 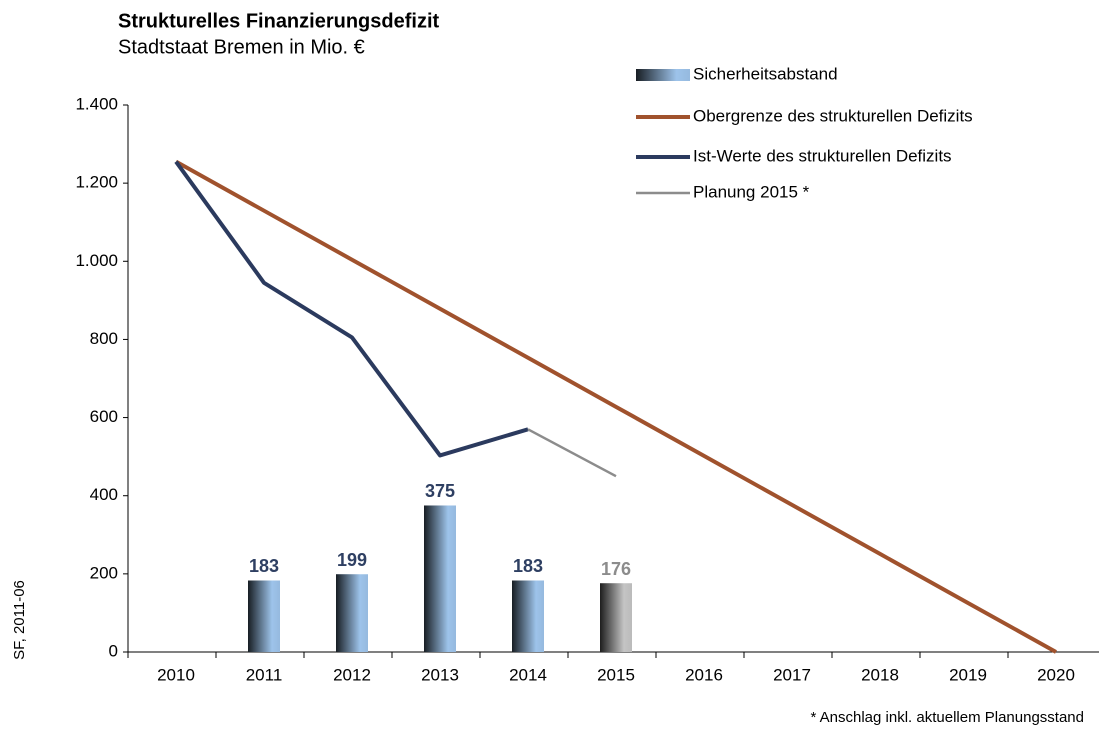 I want to click on y-tick-label: 200, so click(x=104, y=572).